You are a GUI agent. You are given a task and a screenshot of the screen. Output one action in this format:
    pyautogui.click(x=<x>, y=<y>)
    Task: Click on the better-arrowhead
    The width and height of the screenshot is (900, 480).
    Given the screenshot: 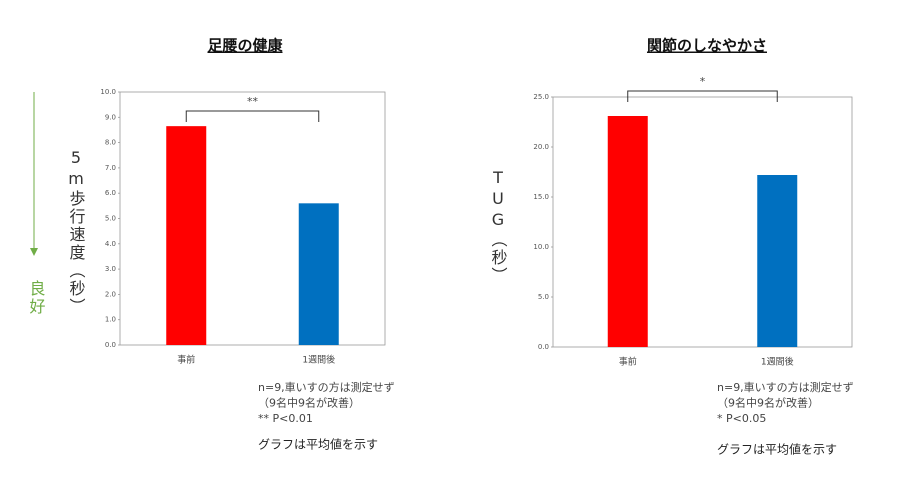 What is the action you would take?
    pyautogui.click(x=34, y=252)
    